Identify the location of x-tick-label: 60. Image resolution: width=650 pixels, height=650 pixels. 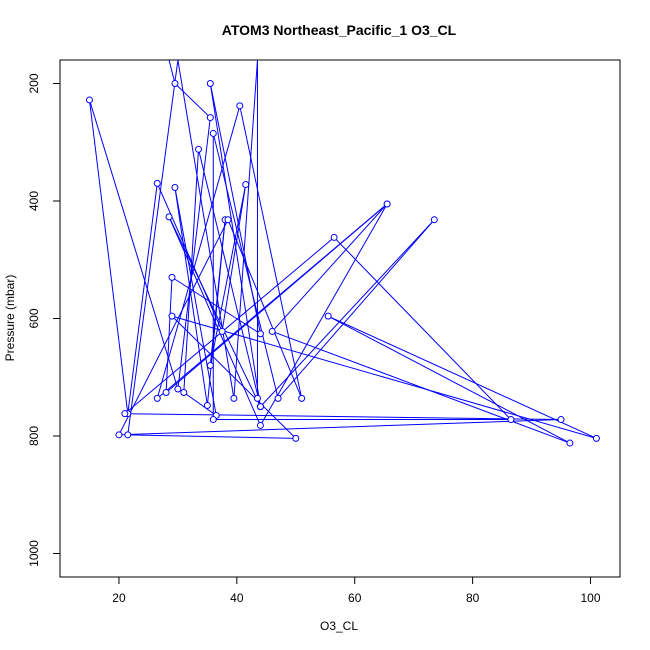
(355, 598).